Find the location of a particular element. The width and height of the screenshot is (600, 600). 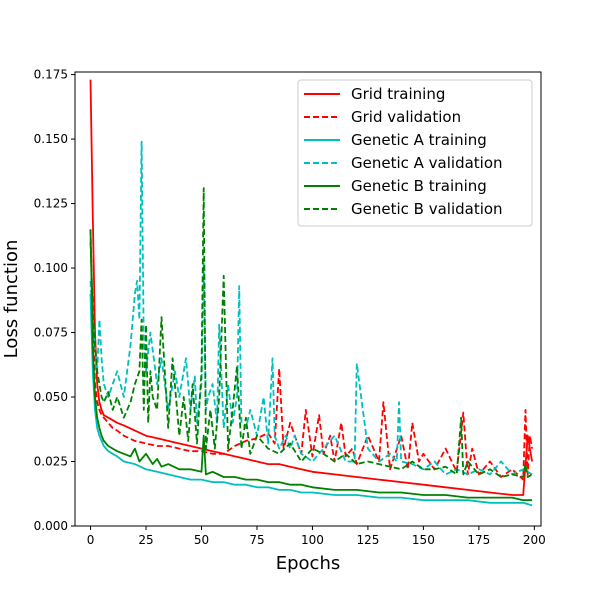

x-tick-label: 50 is located at coordinates (201, 540).